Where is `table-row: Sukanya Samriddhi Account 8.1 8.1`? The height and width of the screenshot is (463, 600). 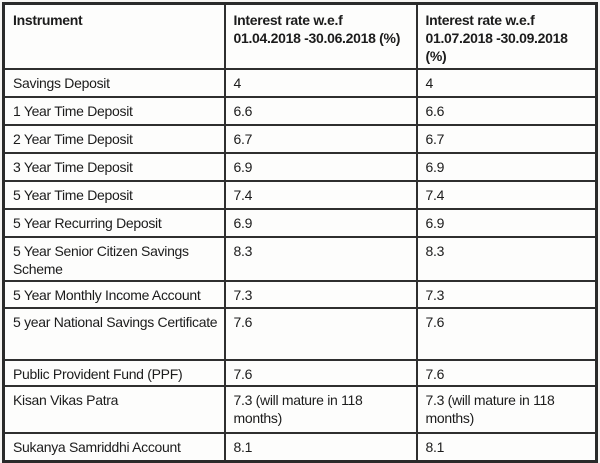 table-row: Sukanya Samriddhi Account 8.1 8.1 is located at coordinates (300, 447).